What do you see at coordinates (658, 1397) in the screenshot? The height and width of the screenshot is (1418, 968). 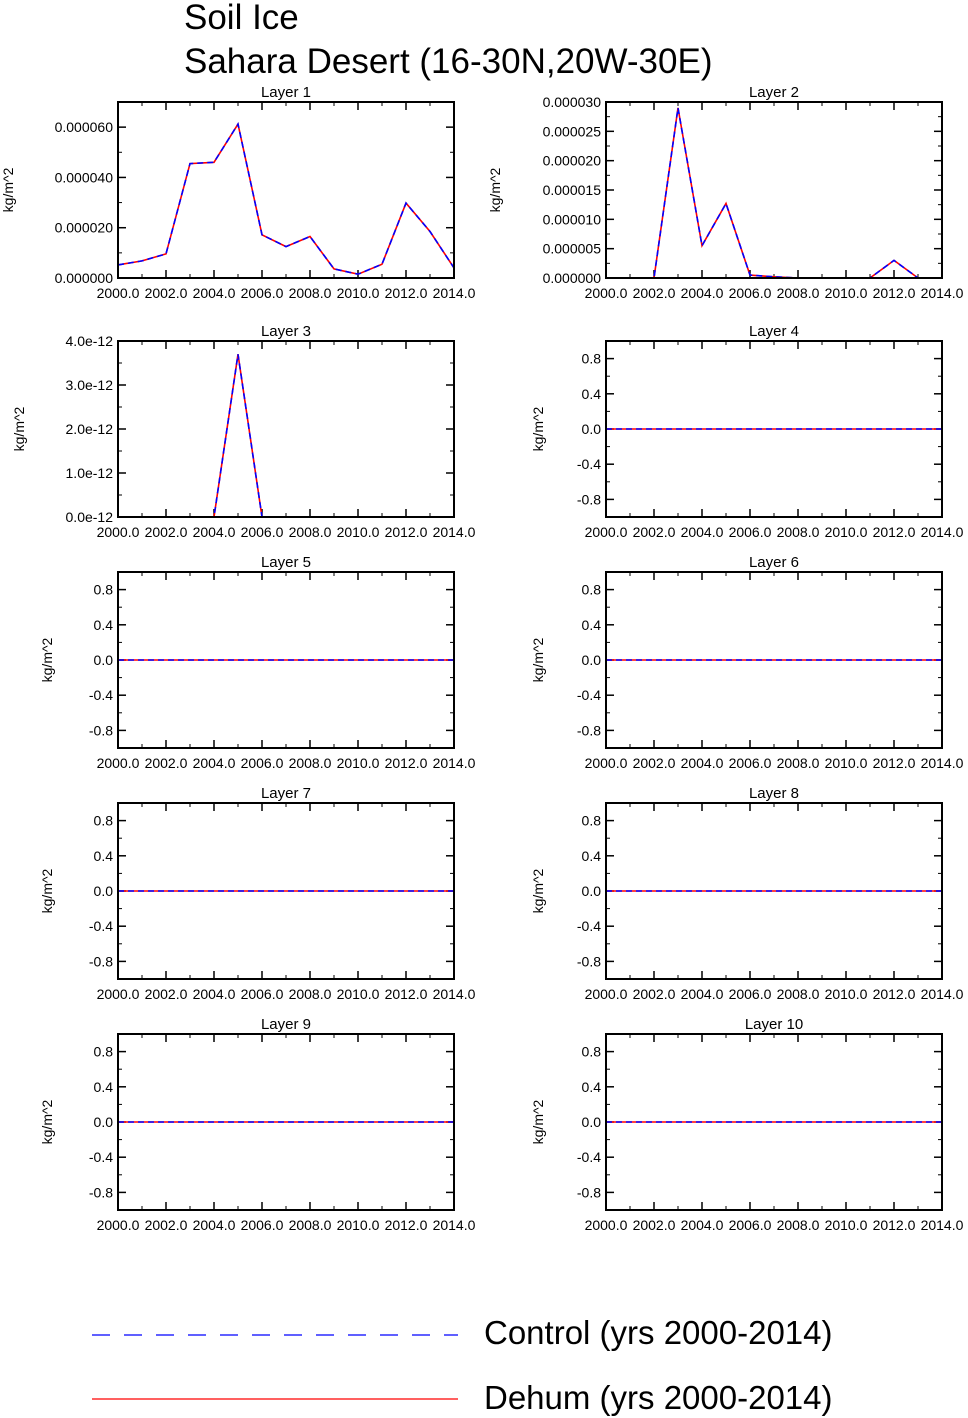 I see `legend-label-dehum: Dehum (yrs 2000-2014)` at bounding box center [658, 1397].